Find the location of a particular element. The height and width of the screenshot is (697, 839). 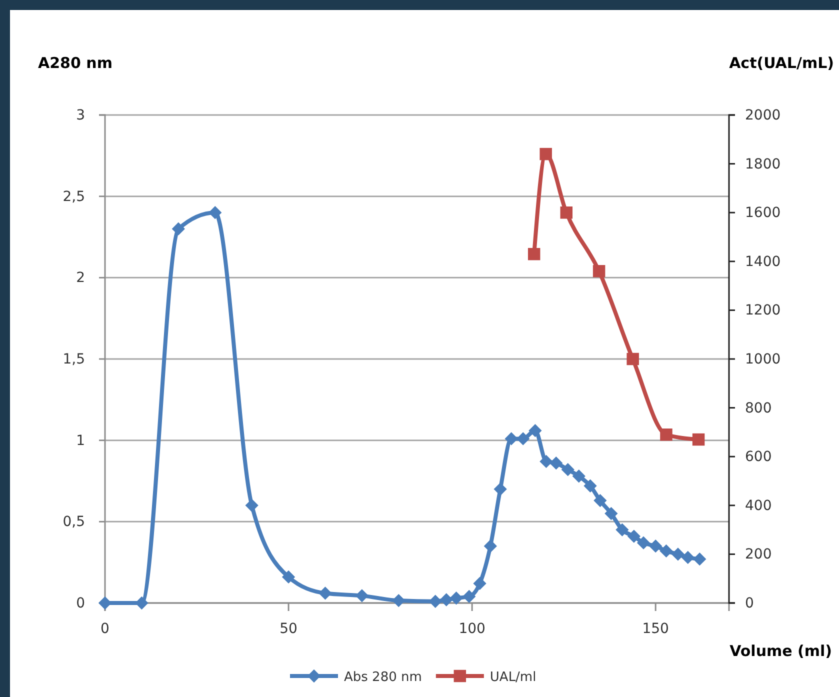

x-tick-label: 150 is located at coordinates (655, 628).